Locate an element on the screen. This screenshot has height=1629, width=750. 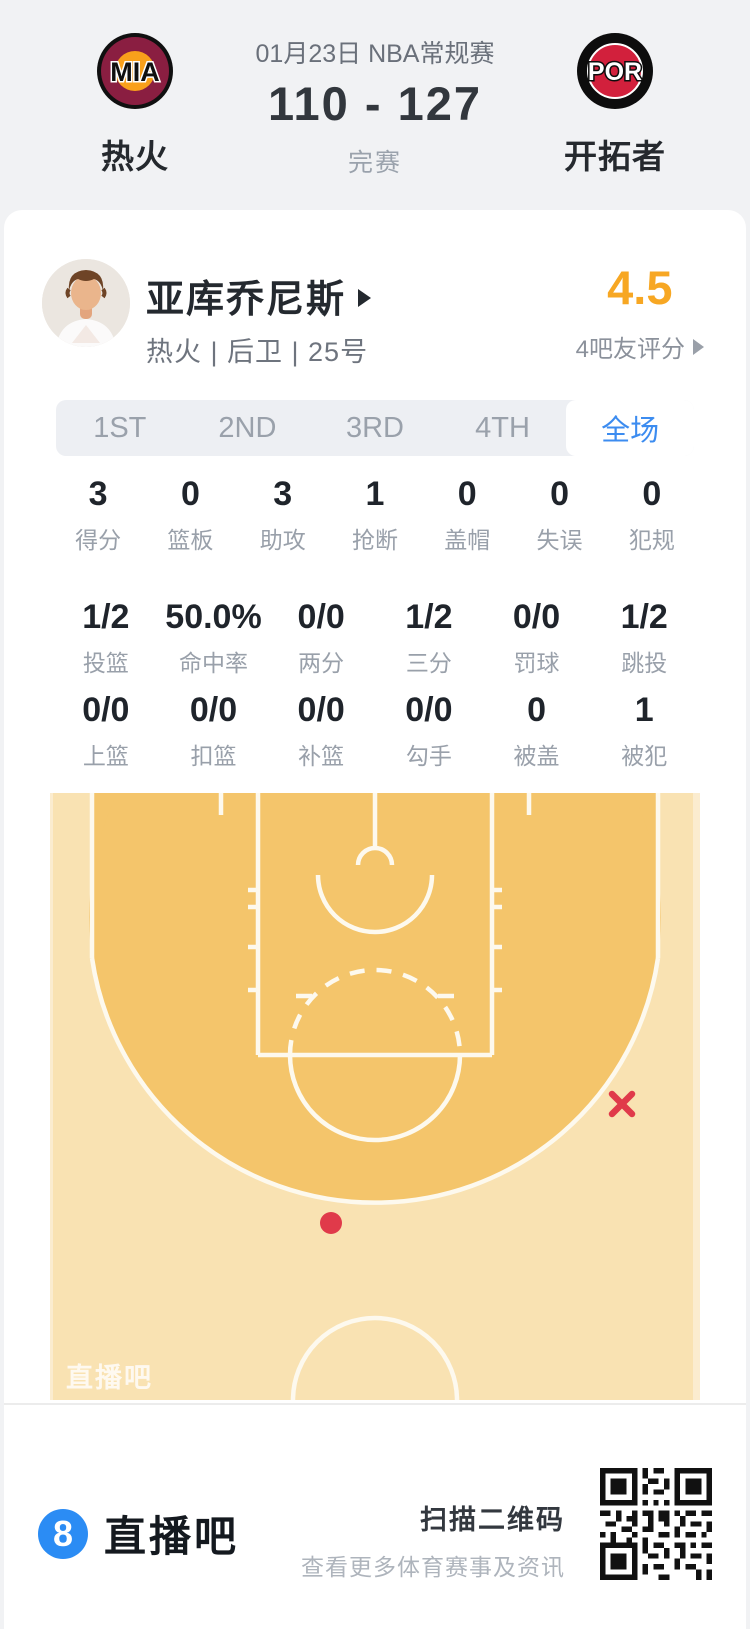
stat-3pt: 1/2 三分 is located at coordinates (429, 637).